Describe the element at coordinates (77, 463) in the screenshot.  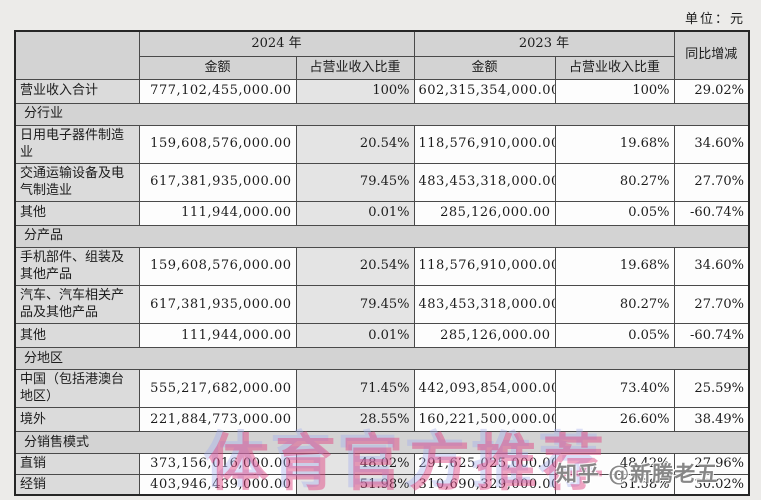
I see `row-label: 直销` at that location.